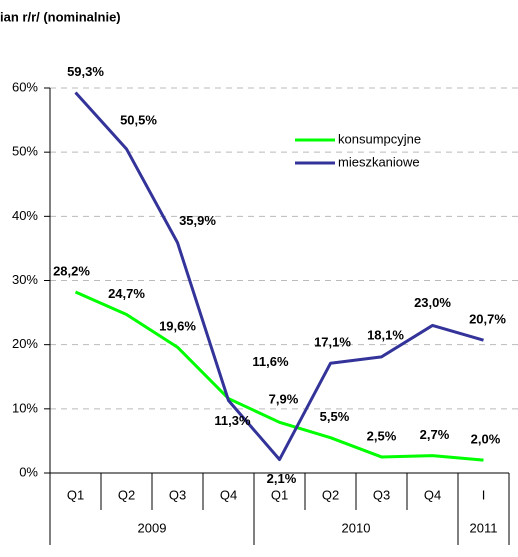 Image resolution: width=518 pixels, height=557 pixels. Describe the element at coordinates (379, 161) in the screenshot. I see `legend-label: mieszkaniowe` at that location.